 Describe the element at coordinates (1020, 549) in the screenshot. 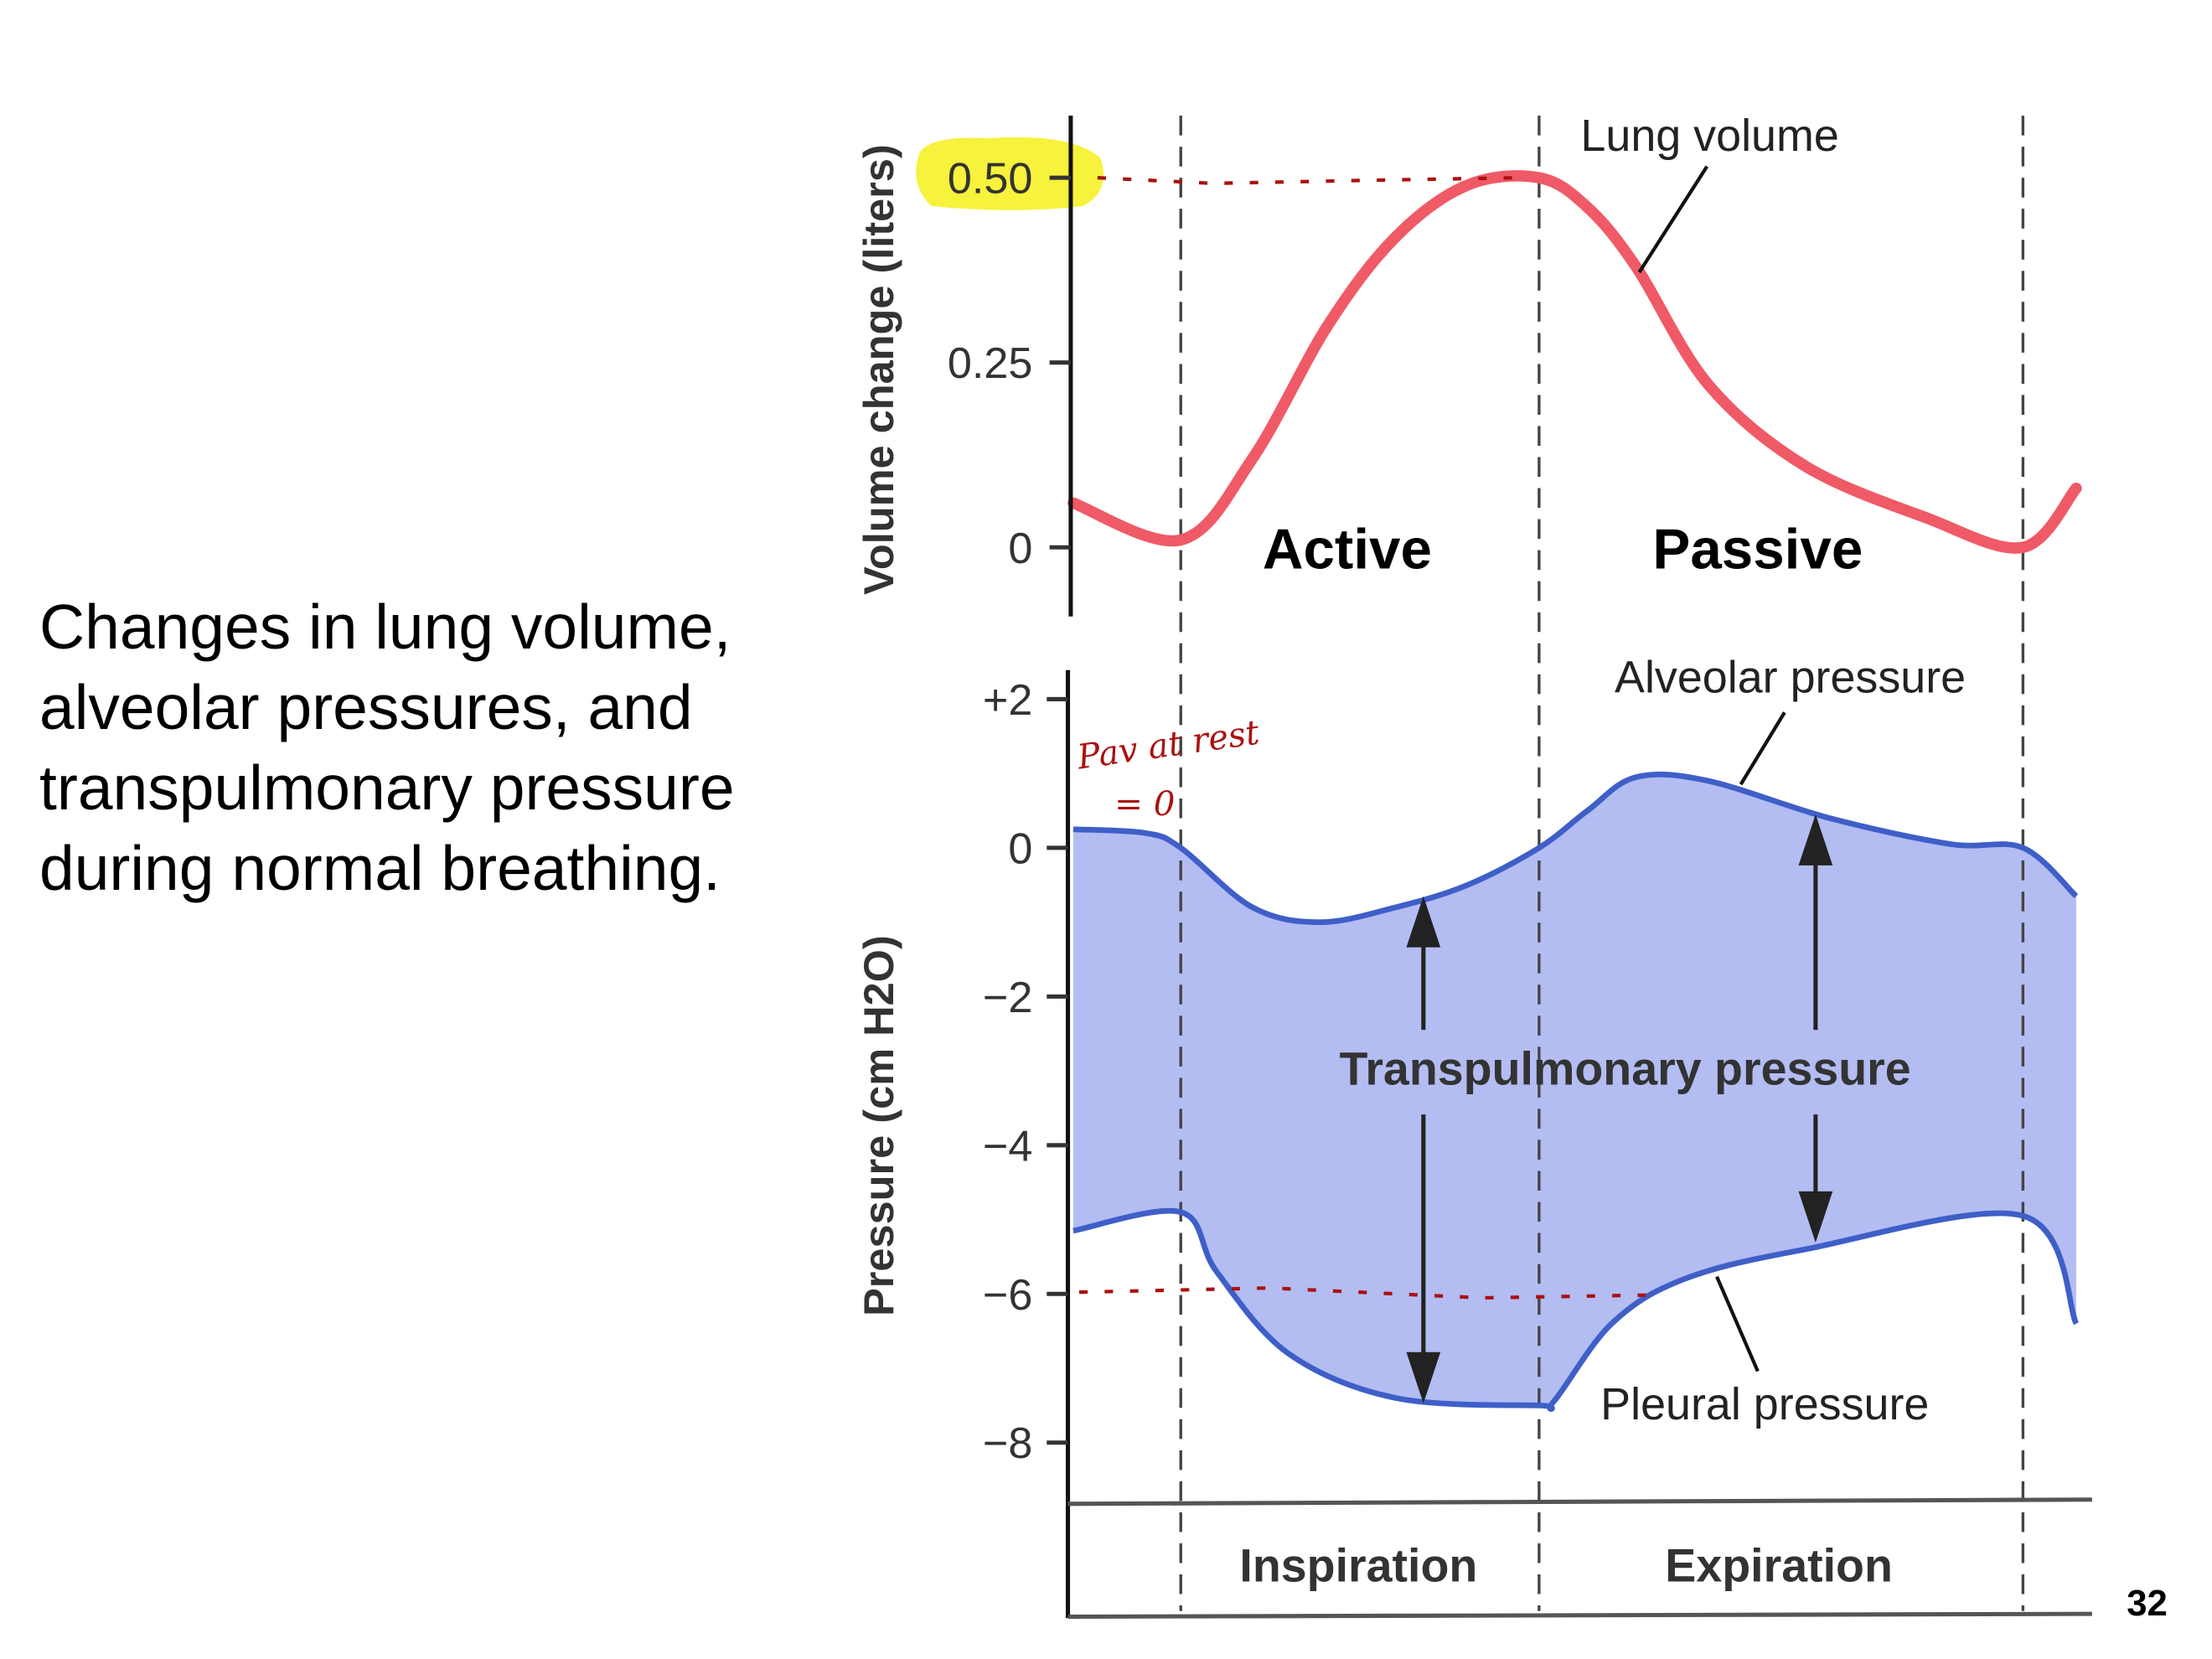

I see `volume-tick-label: 0` at that location.